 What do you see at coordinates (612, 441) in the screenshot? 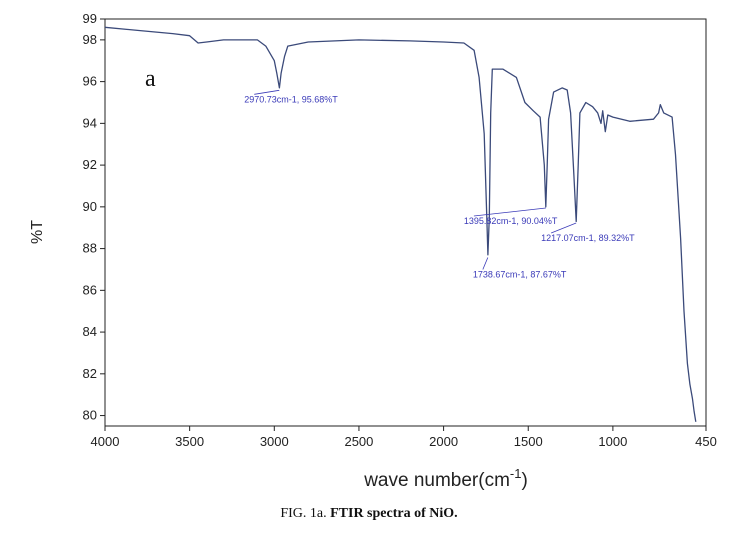
I see `x-tick-label: 1000` at bounding box center [612, 441].